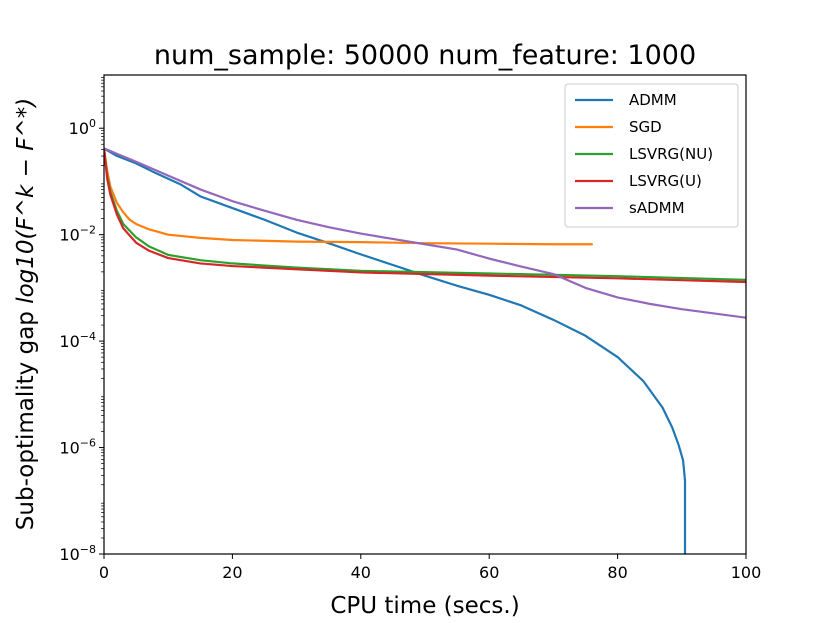  I want to click on x-tick-label: 60, so click(489, 572).